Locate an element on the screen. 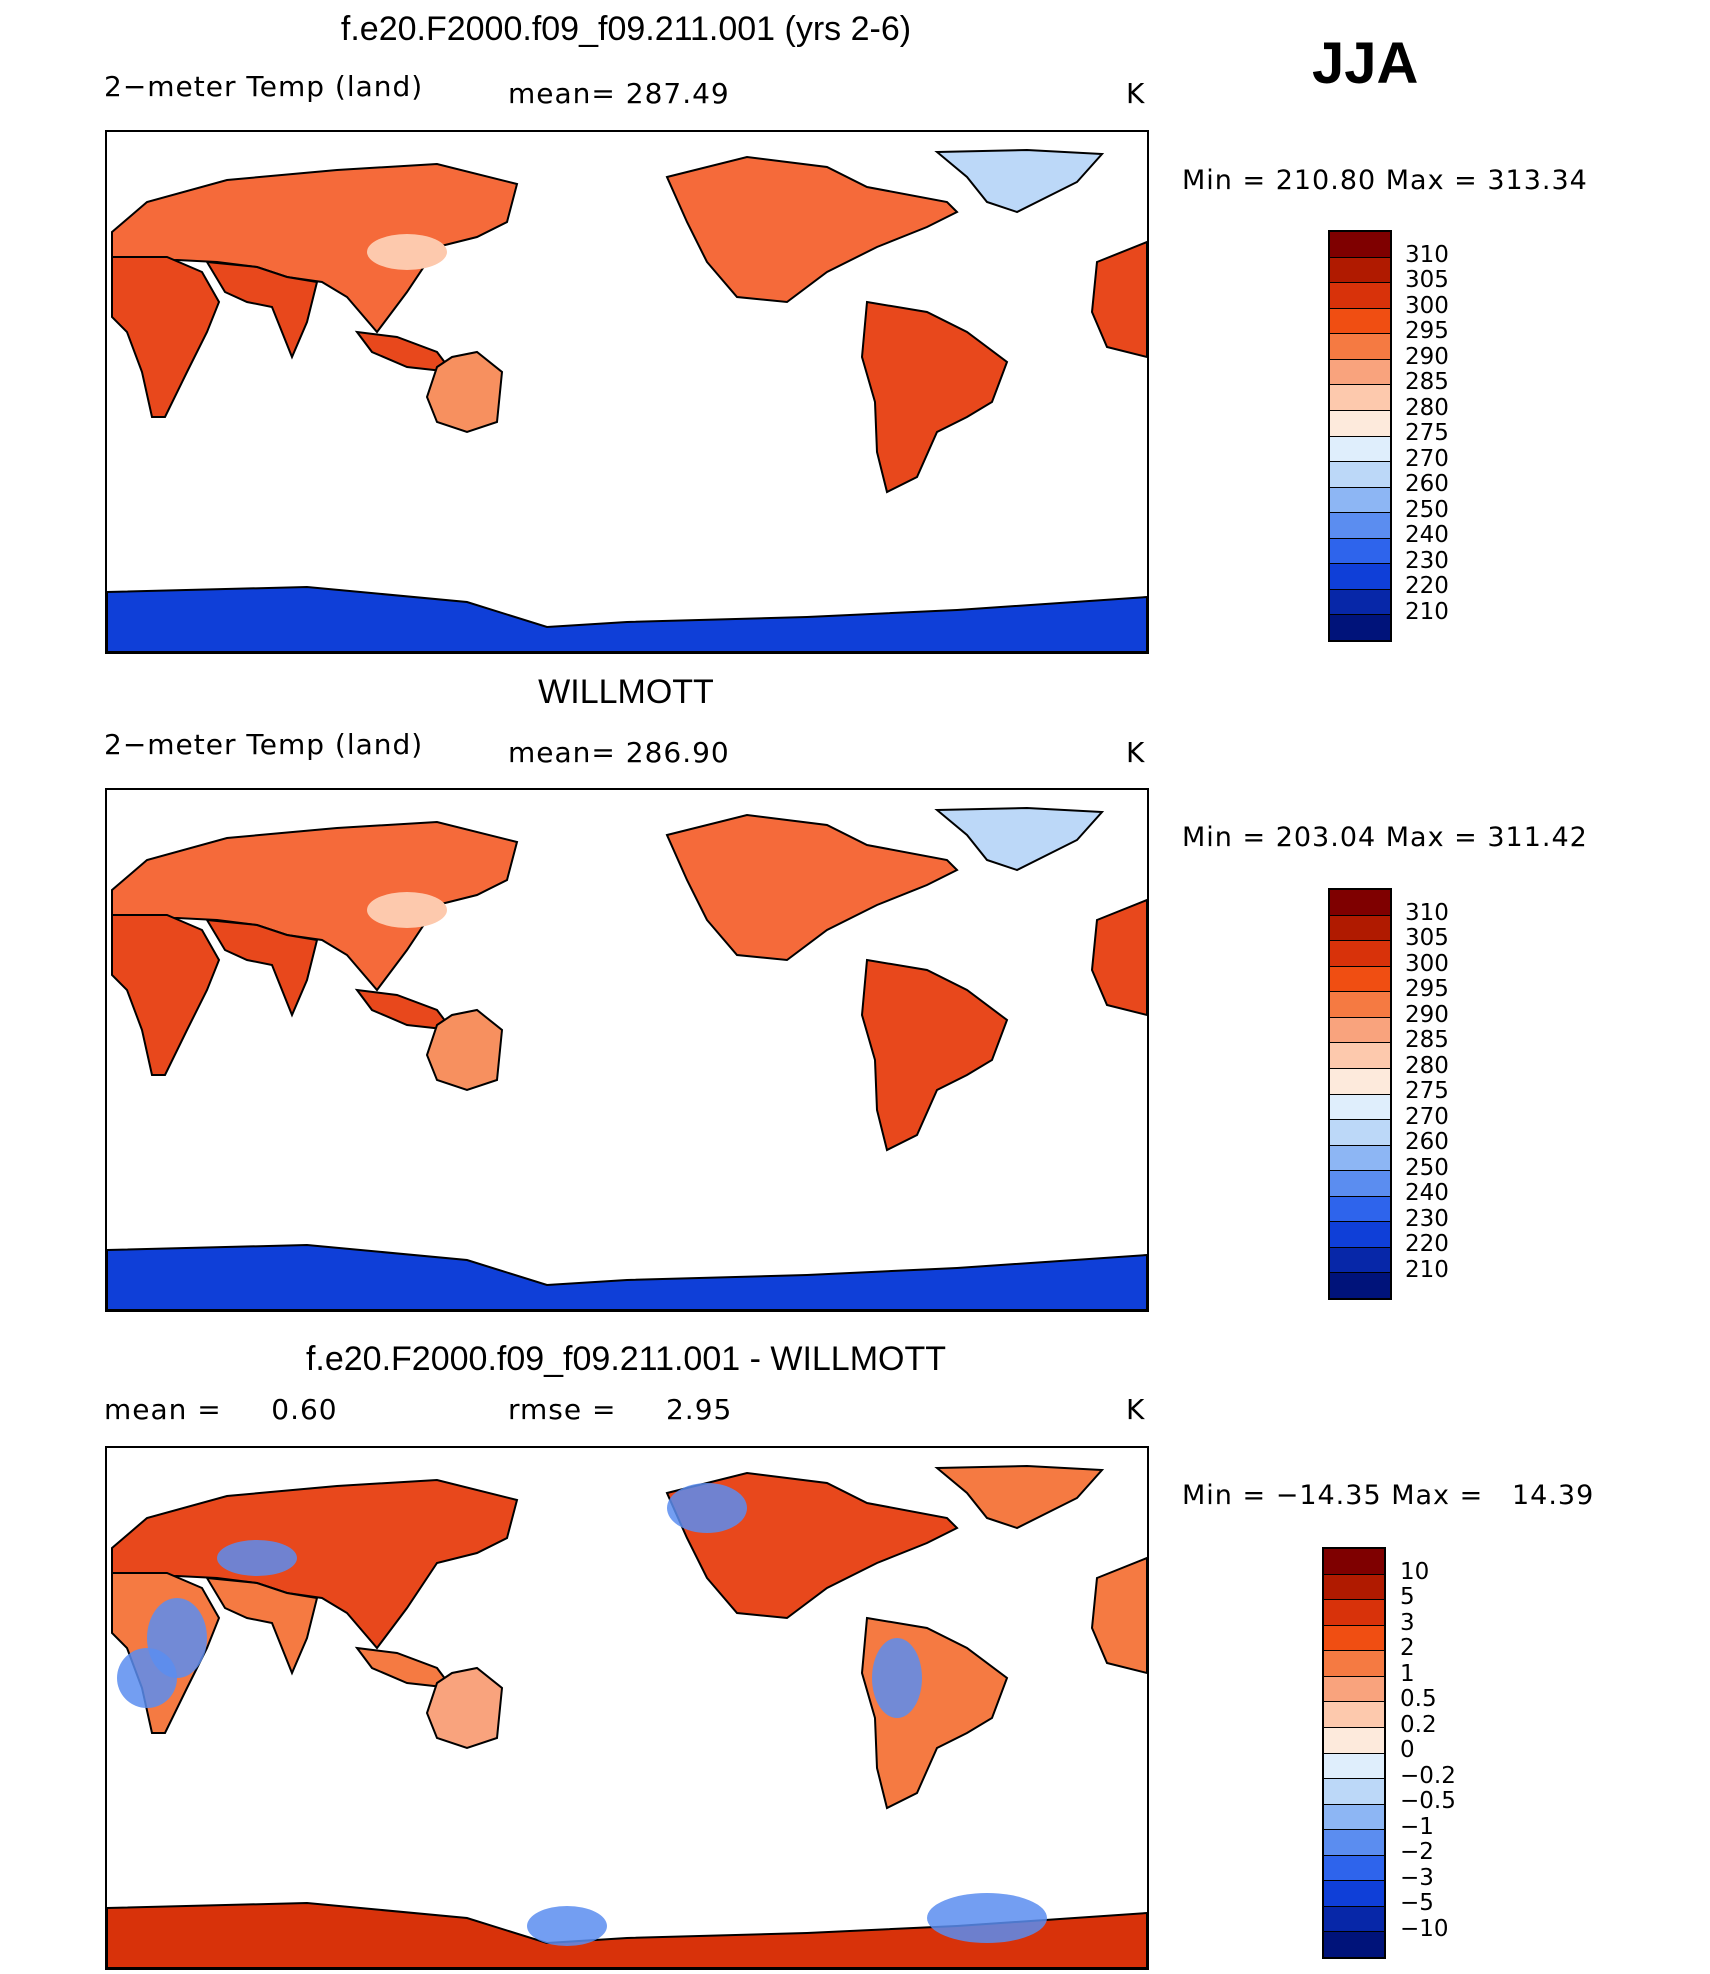 The height and width of the screenshot is (1974, 1710). colorbar-tick-label: −10 is located at coordinates (1424, 1928).